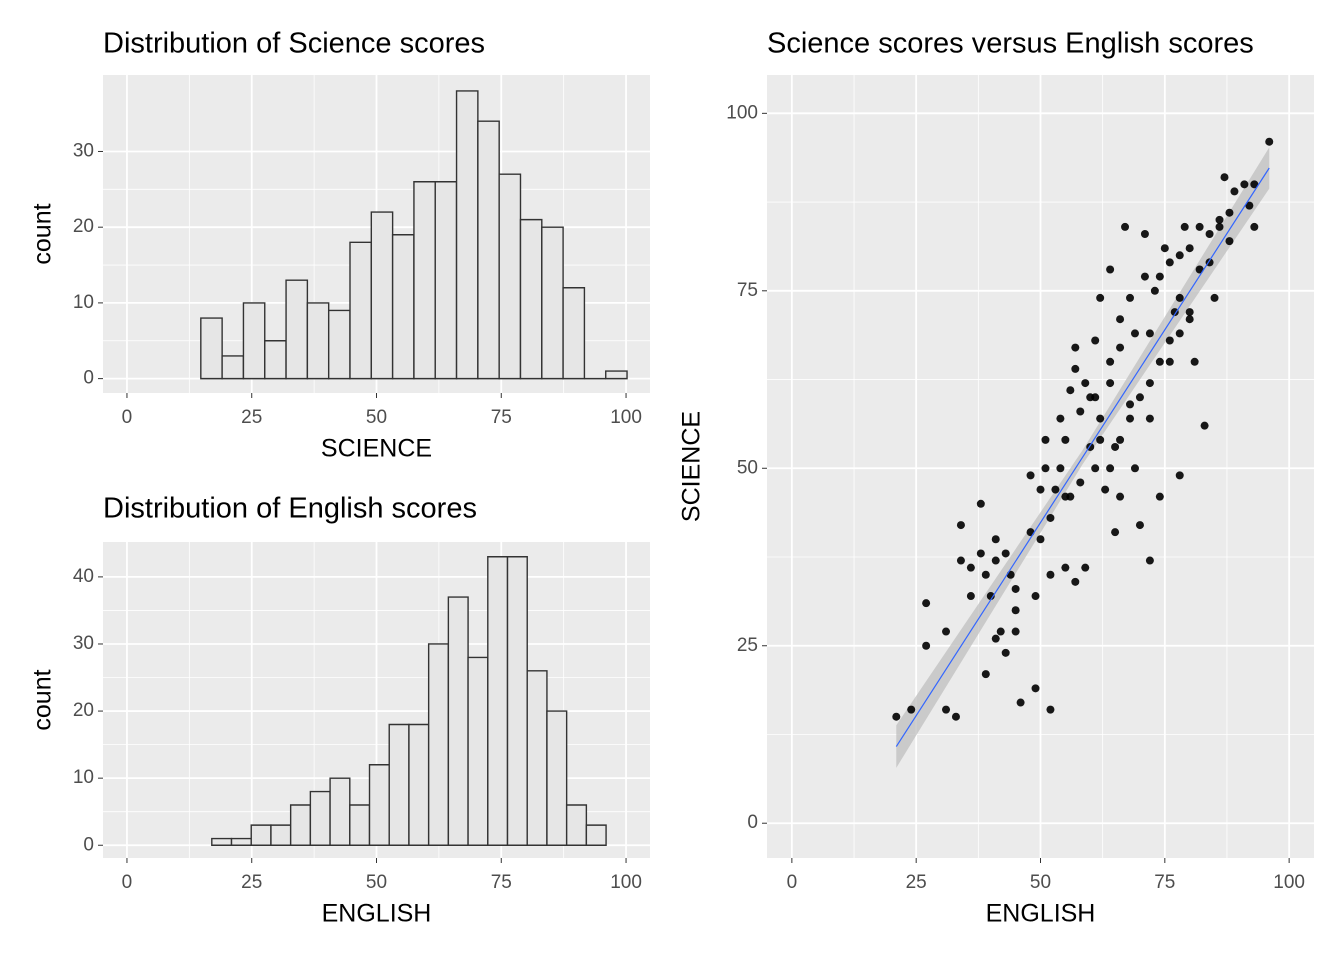  Describe the element at coordinates (83, 777) in the screenshot. I see `y-tick-label: 10` at that location.